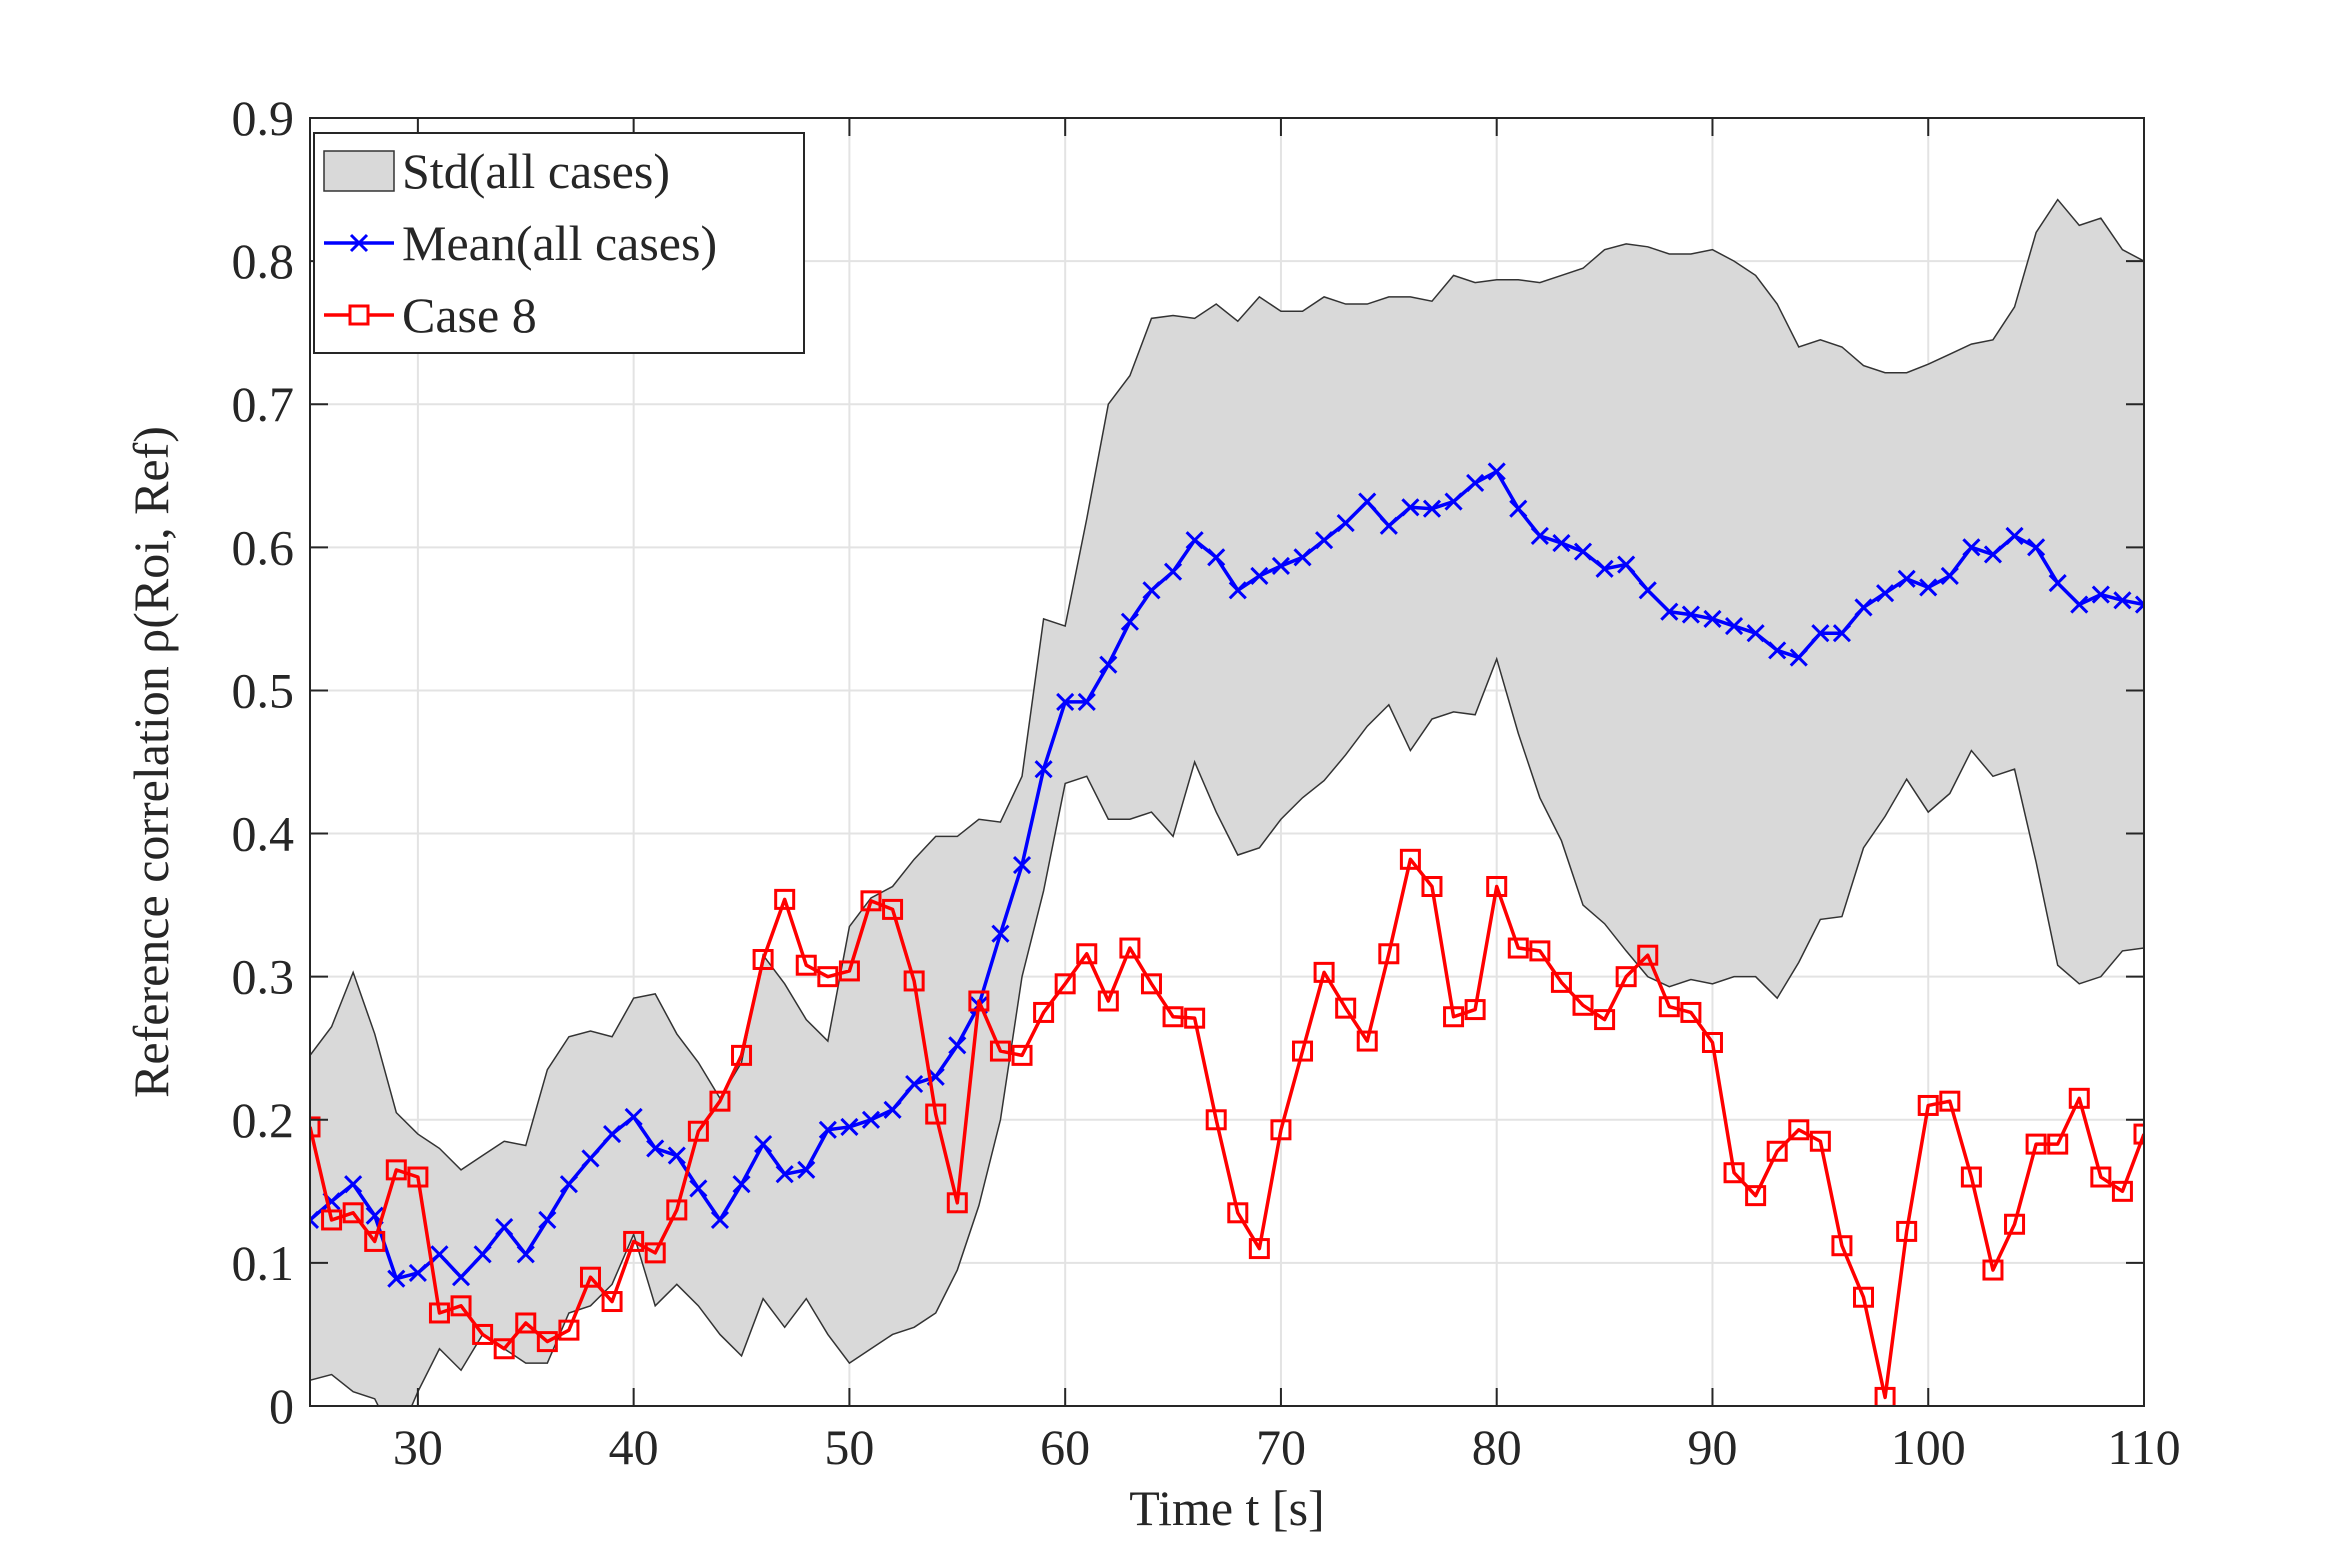 Image resolution: width=2344 pixels, height=1563 pixels. I want to click on x-tick-label: 50, so click(849, 1447).